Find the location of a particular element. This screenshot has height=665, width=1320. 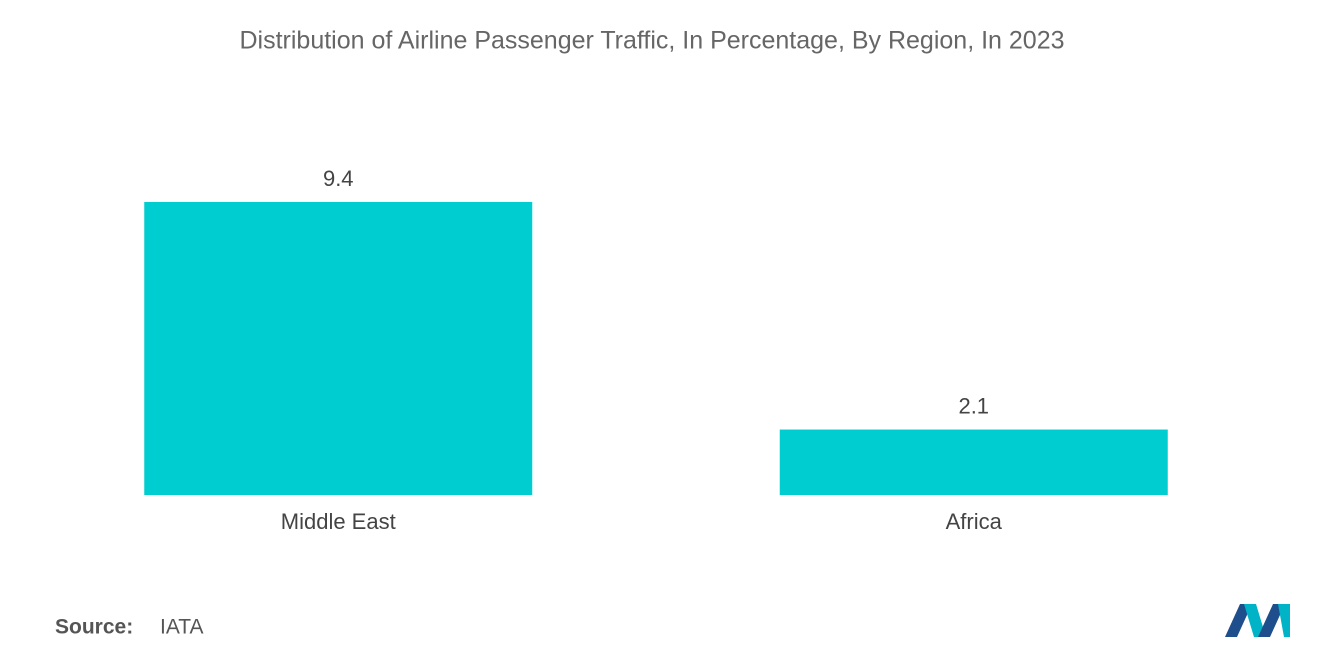

value-label: 9.4 is located at coordinates (338, 178).